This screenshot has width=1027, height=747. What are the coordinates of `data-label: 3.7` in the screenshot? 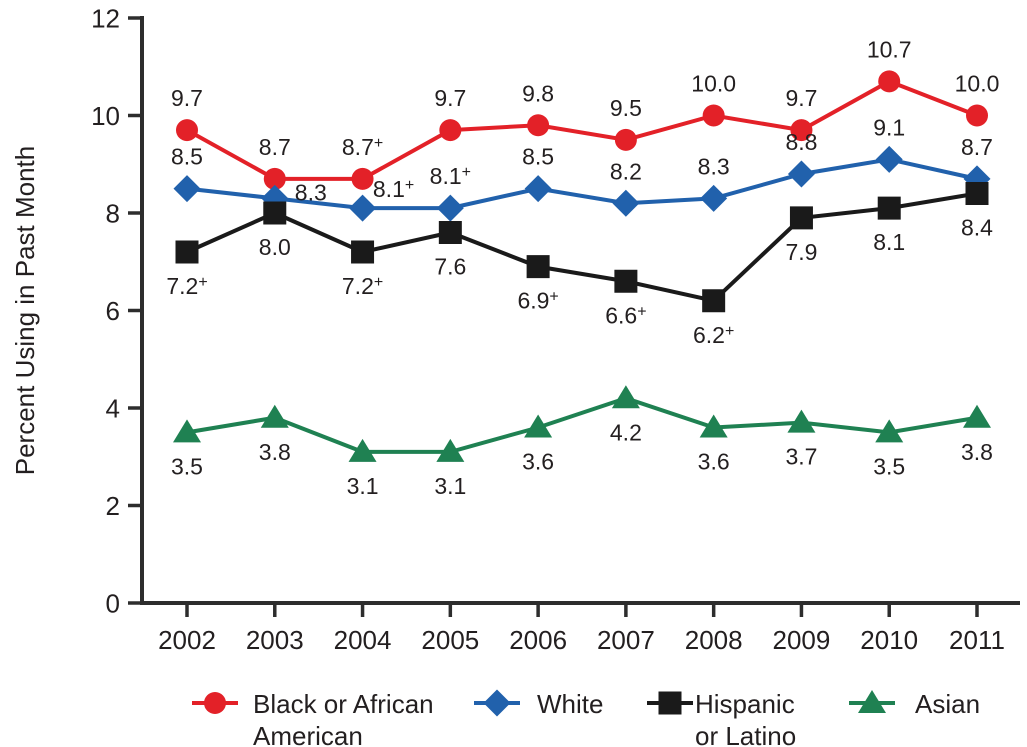 It's located at (801, 457).